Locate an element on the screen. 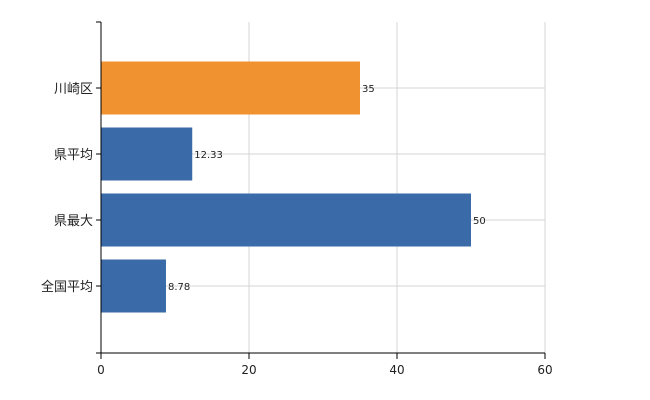 The height and width of the screenshot is (400, 650). x-tick-label: 0 is located at coordinates (101, 370).